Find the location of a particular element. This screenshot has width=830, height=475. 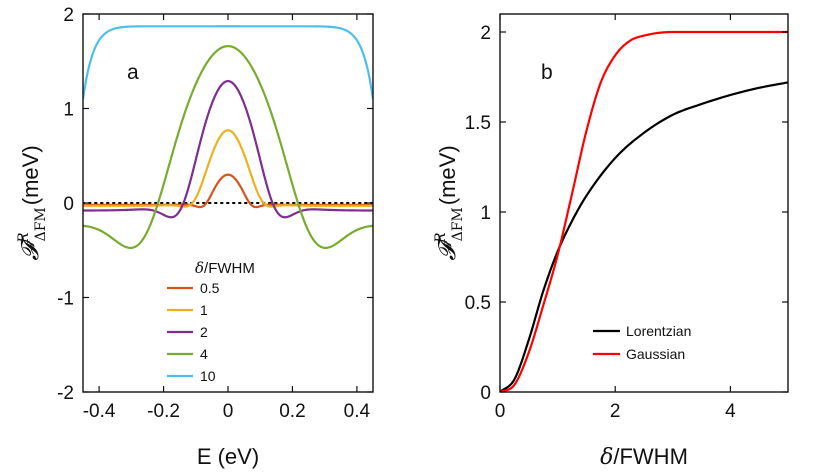

legend-title: δ/FWHM is located at coordinates (225, 268).